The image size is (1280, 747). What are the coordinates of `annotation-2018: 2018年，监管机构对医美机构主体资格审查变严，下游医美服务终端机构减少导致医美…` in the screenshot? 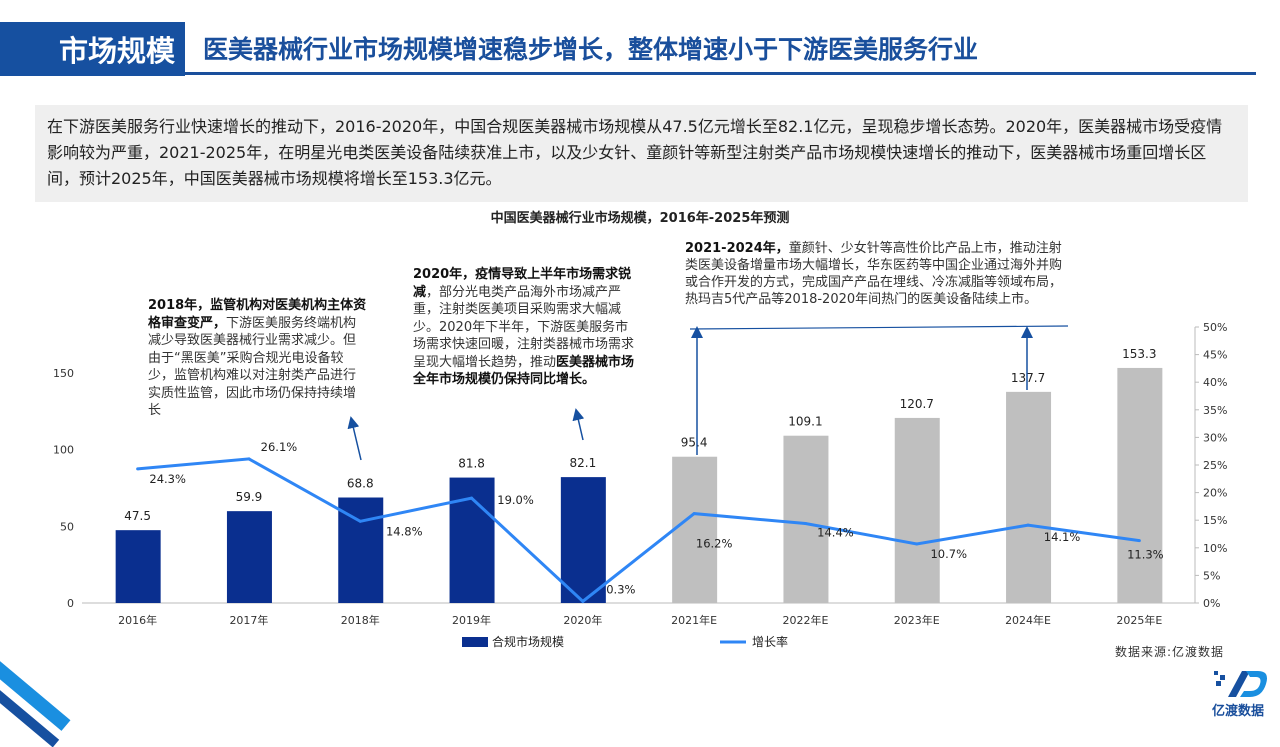 It's located at (258, 358).